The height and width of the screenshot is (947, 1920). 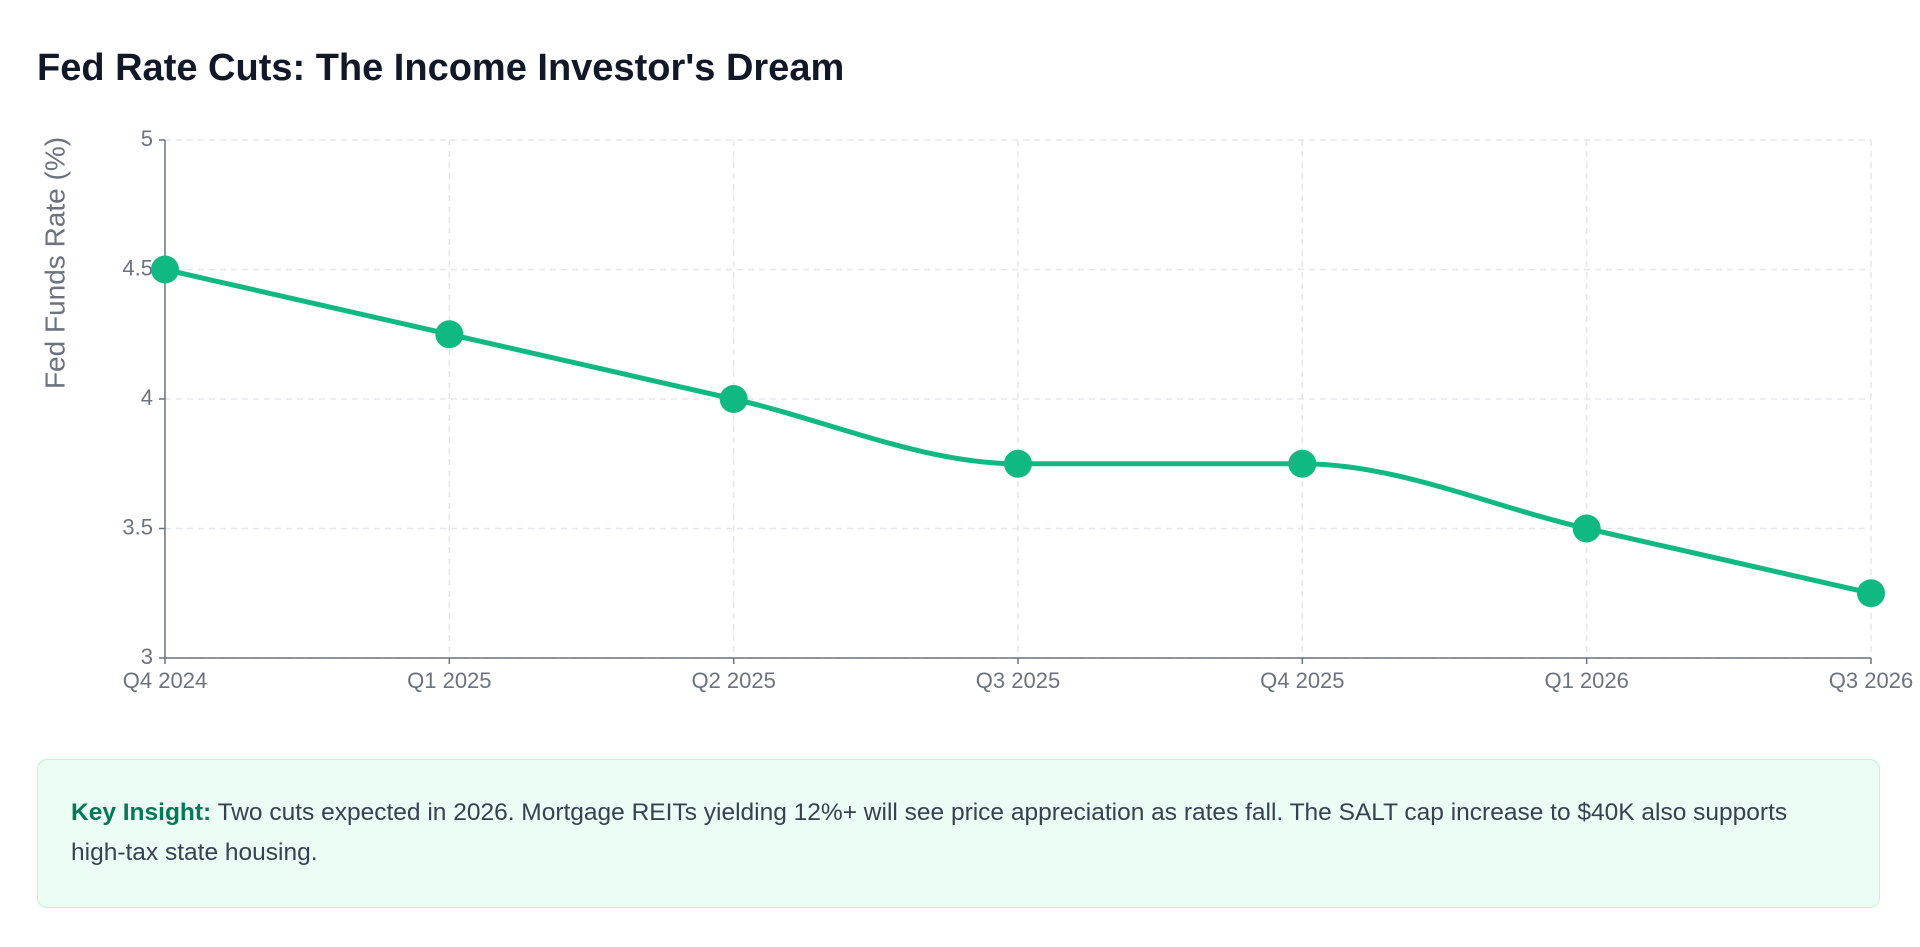 What do you see at coordinates (1871, 680) in the screenshot?
I see `x-tick-label: Q3 2026` at bounding box center [1871, 680].